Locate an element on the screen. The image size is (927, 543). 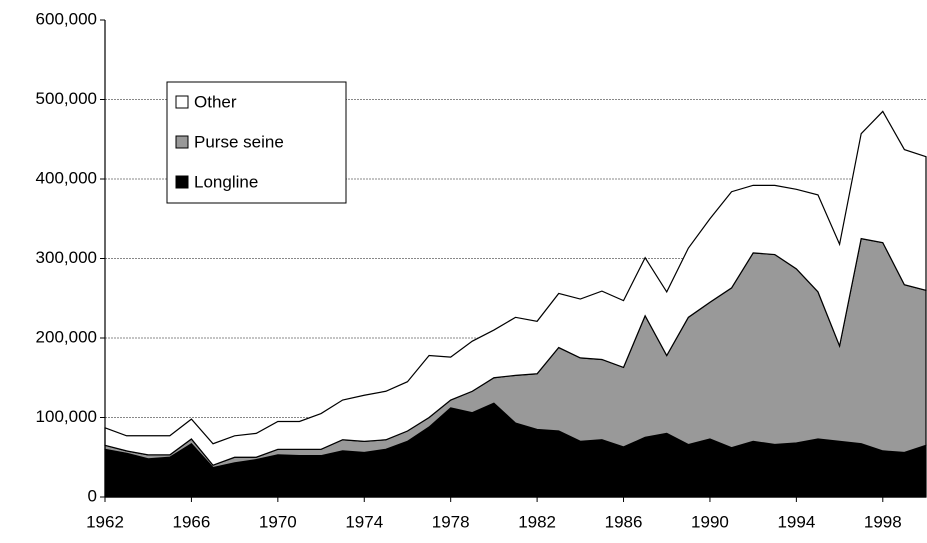
x-tick-label: 1974 is located at coordinates (364, 521).